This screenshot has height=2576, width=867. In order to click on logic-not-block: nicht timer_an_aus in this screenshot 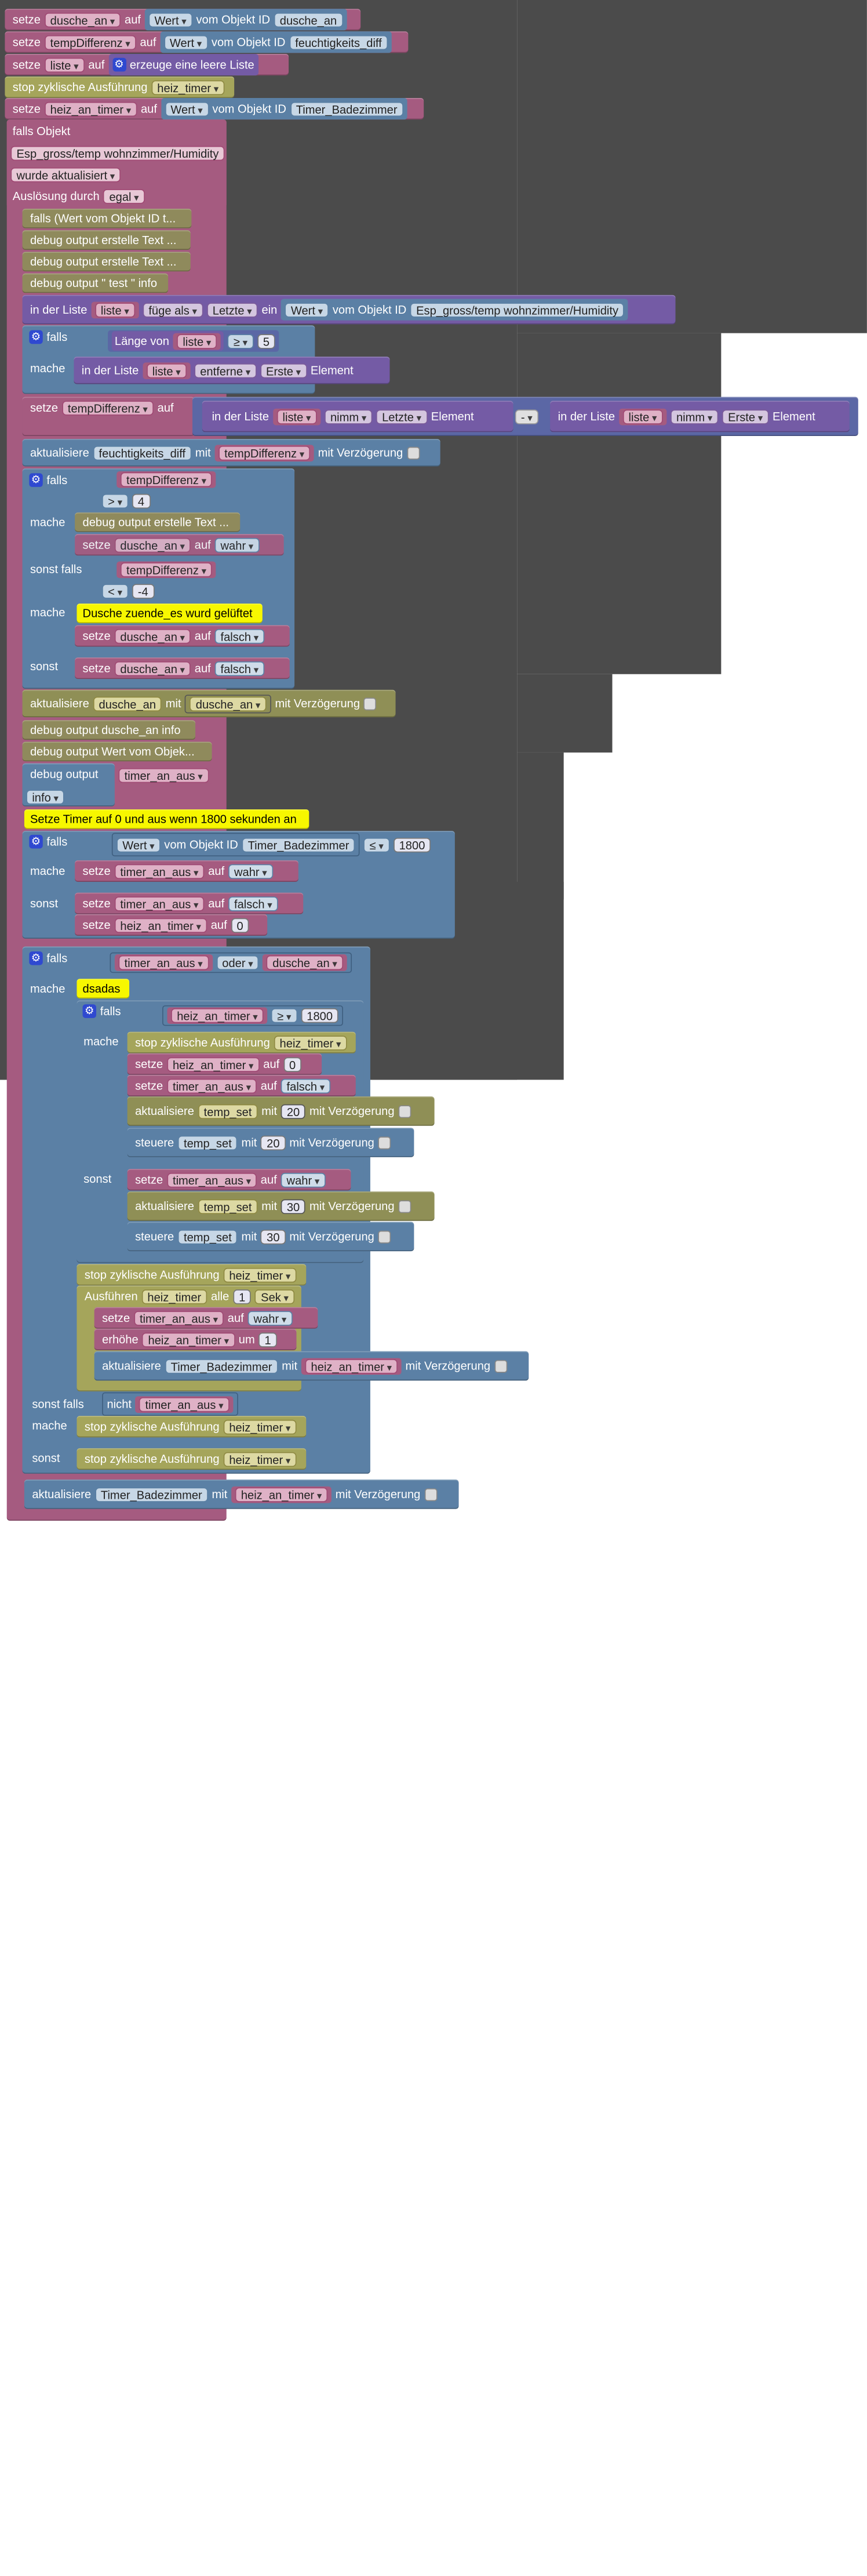, I will do `click(170, 1404)`.